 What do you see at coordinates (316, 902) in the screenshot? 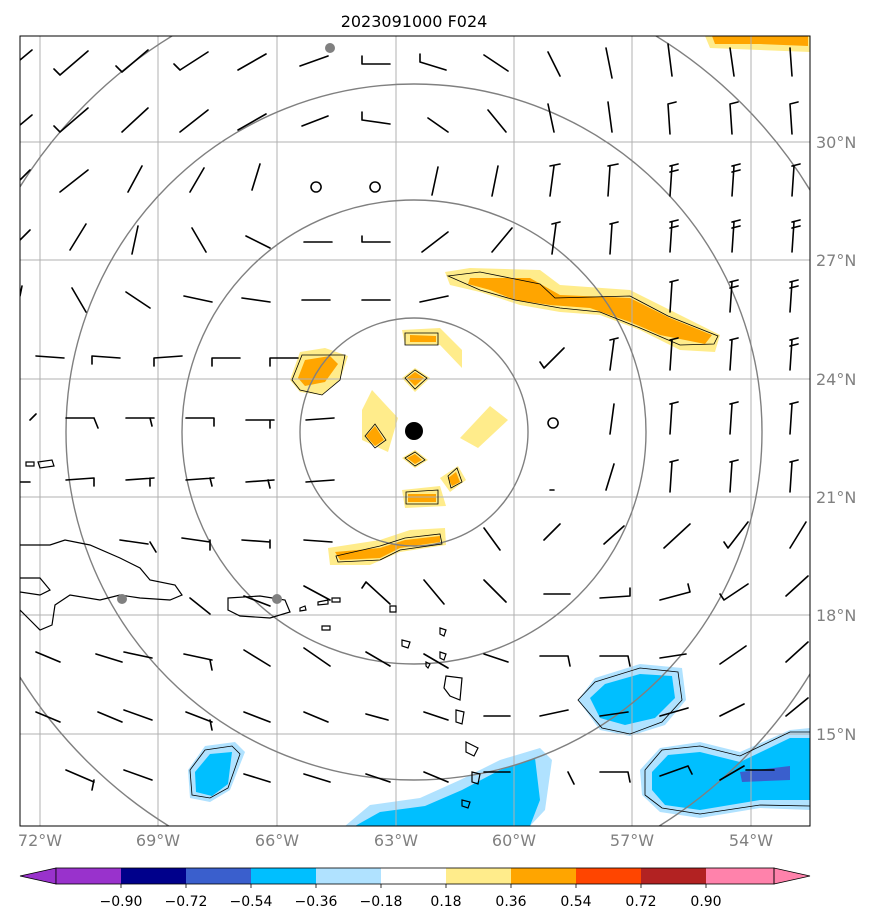
I see `colorbar-tick-label: −0.36` at bounding box center [316, 902].